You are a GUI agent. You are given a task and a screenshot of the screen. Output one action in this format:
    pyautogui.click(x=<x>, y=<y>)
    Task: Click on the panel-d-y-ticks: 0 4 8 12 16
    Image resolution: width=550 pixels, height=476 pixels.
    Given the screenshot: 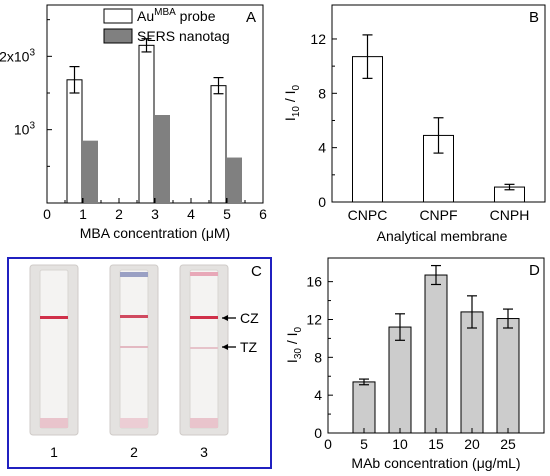 What is the action you would take?
    pyautogui.click(x=319, y=357)
    